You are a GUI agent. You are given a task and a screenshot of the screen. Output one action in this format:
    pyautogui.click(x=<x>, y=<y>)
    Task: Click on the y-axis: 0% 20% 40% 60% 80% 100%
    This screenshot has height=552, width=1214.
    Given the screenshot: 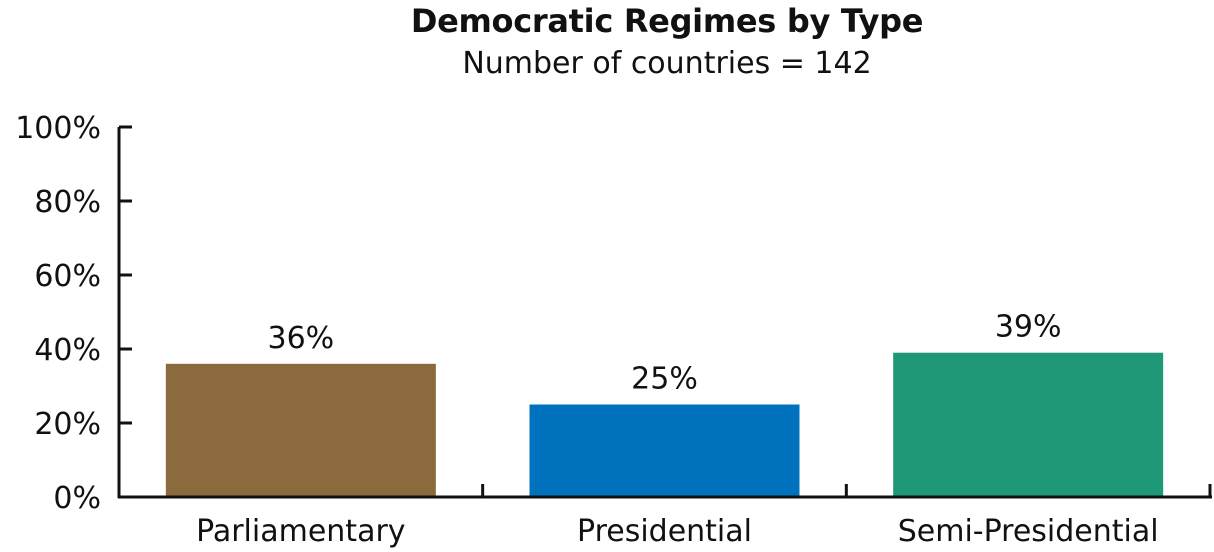 What is the action you would take?
    pyautogui.click(x=73, y=313)
    